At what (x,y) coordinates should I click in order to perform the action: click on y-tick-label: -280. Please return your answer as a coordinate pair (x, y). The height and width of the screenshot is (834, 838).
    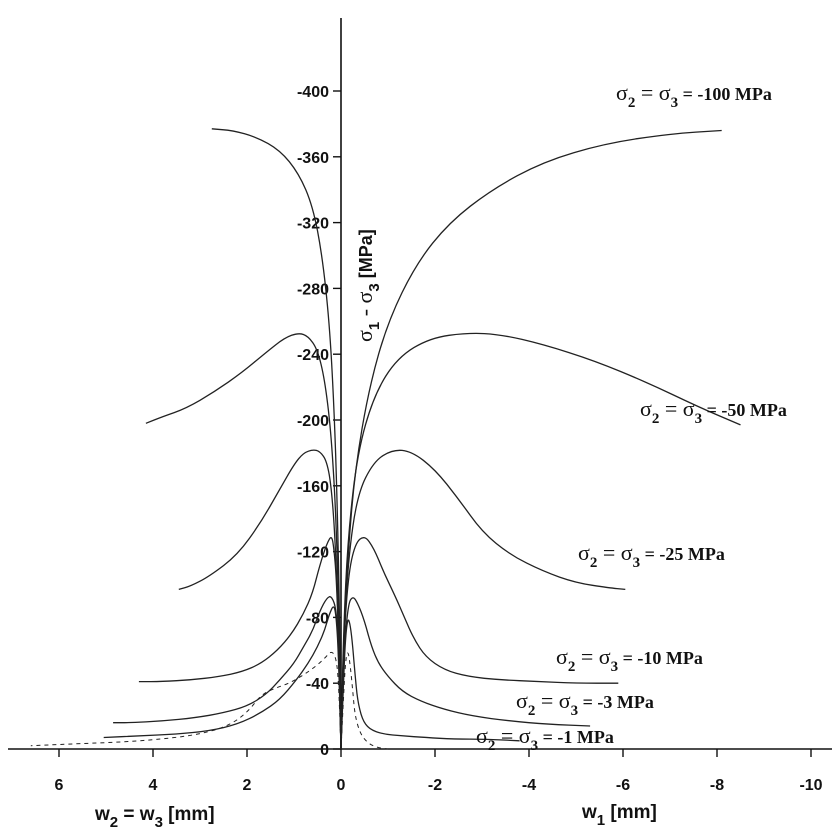
    Looking at the image, I should click on (313, 289).